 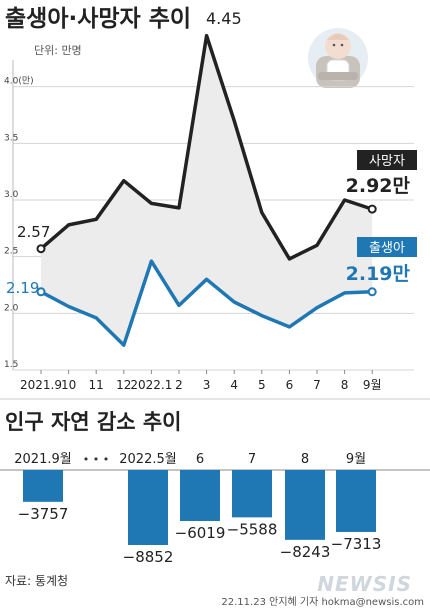 I want to click on deaths-peak-label: 4.45, so click(x=224, y=18).